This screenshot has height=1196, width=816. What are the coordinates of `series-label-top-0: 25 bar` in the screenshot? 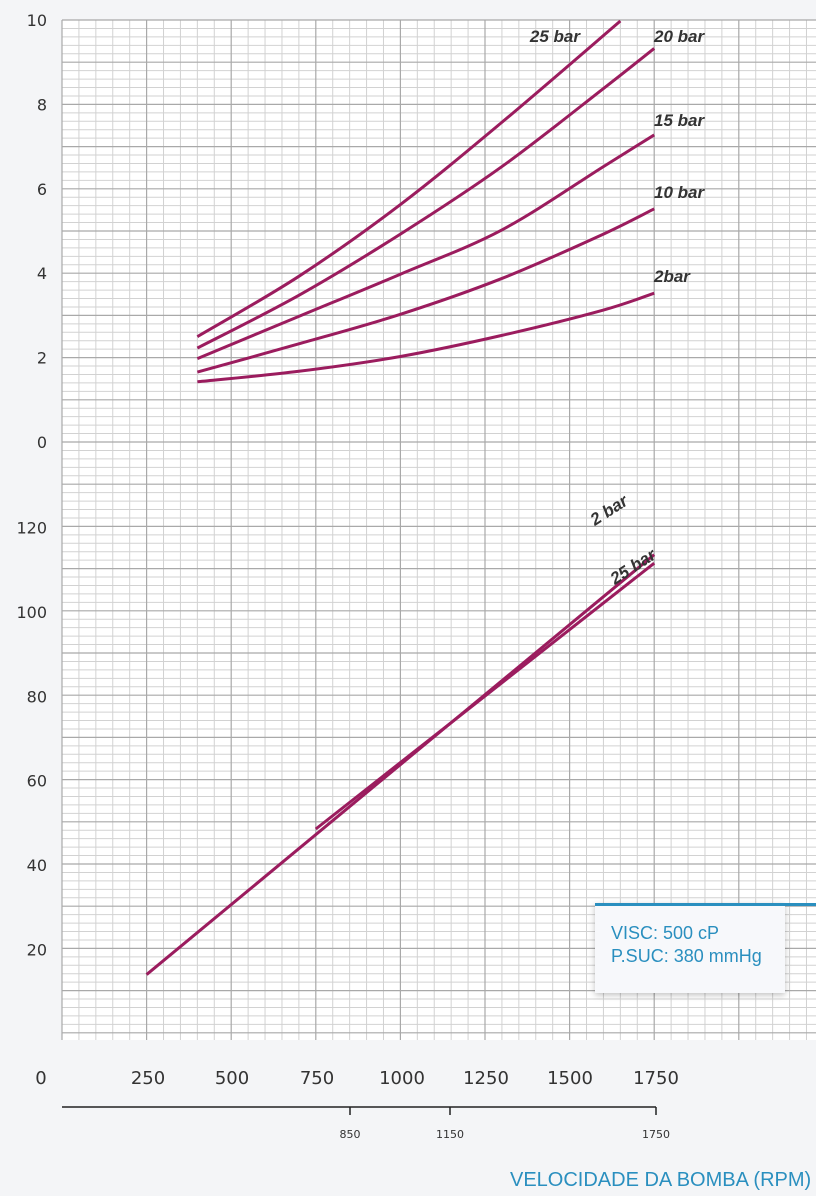 It's located at (555, 36).